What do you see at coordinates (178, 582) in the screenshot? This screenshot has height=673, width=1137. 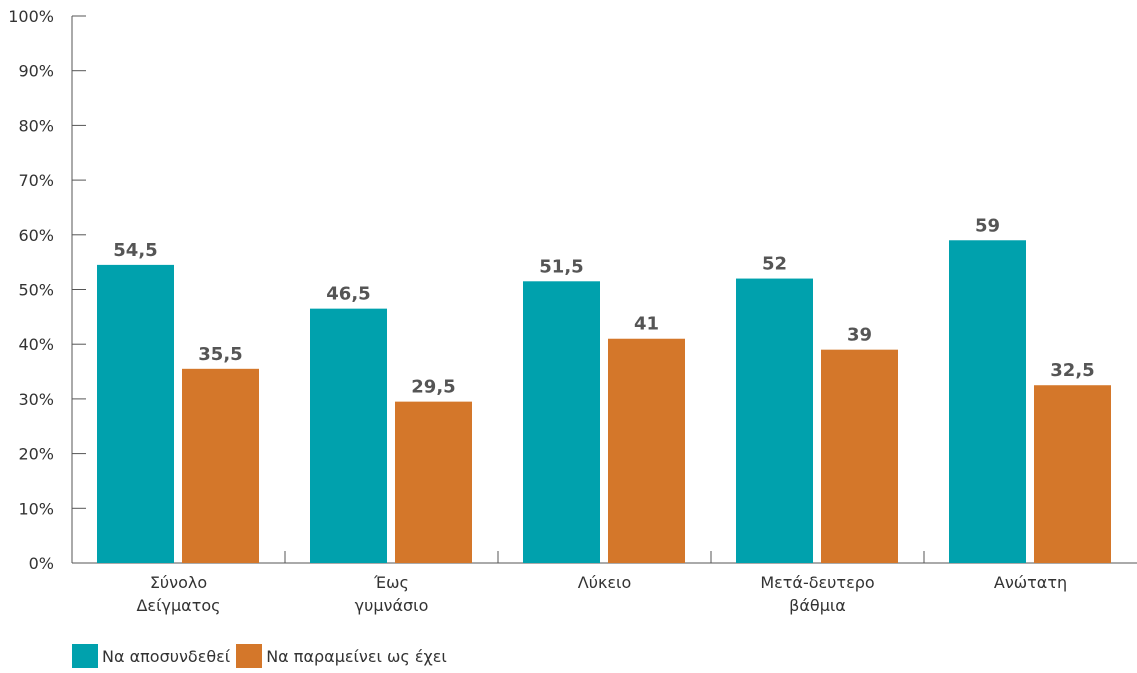 I see `x-category-label: Σύνολο` at bounding box center [178, 582].